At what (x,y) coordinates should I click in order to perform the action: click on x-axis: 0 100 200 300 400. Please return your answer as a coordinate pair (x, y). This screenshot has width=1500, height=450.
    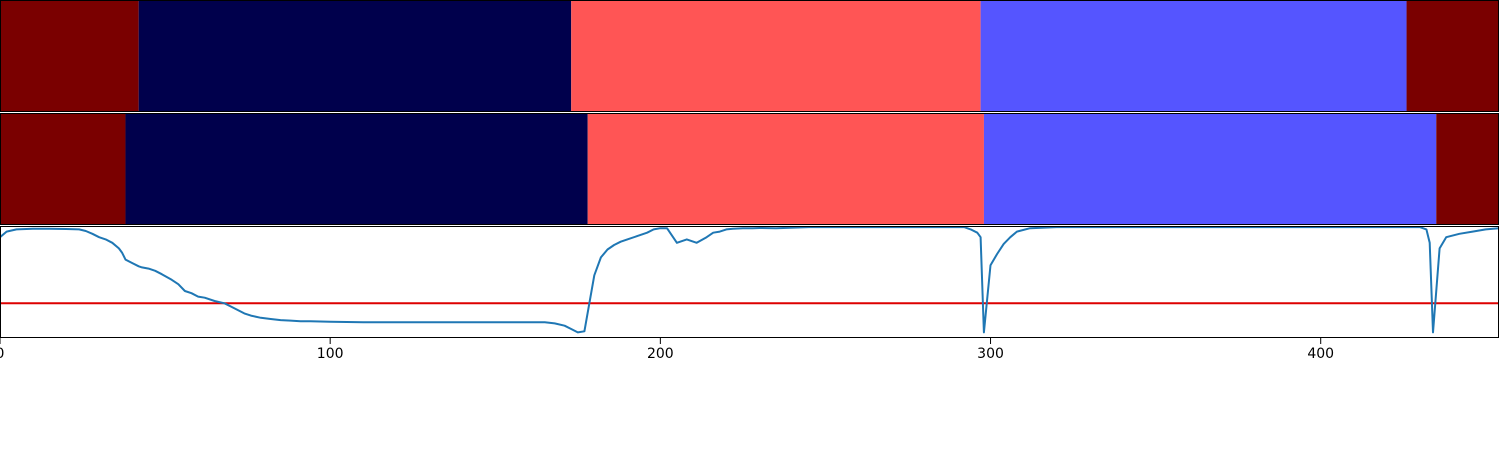
    Looking at the image, I should click on (667, 350).